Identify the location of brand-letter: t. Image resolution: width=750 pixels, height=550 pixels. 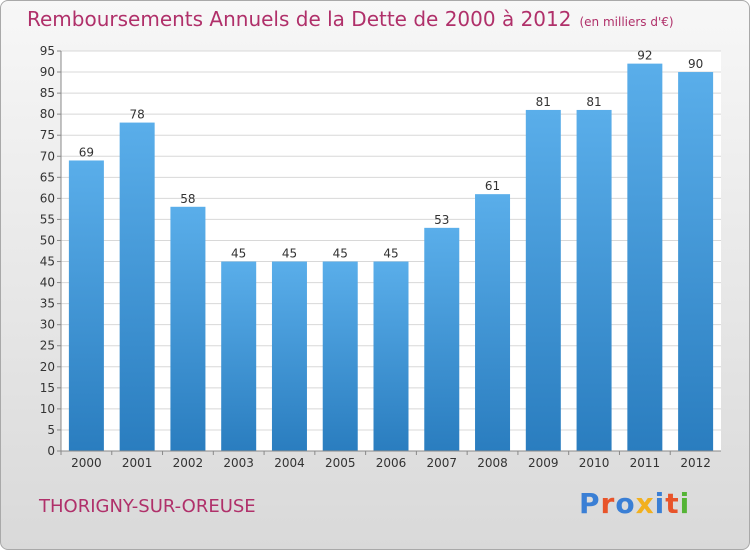
(672, 503).